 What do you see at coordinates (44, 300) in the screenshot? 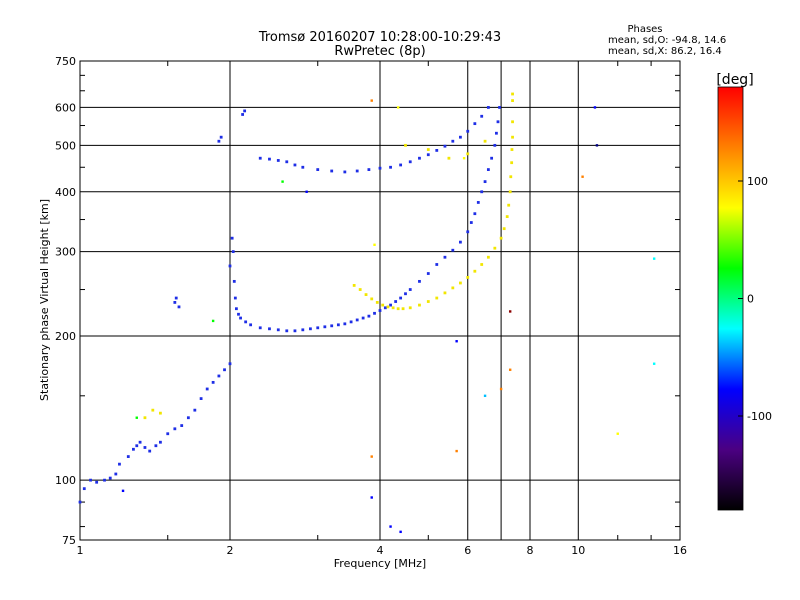
I see `y-axis-label: Stationary phase Virtual Height [km]` at bounding box center [44, 300].